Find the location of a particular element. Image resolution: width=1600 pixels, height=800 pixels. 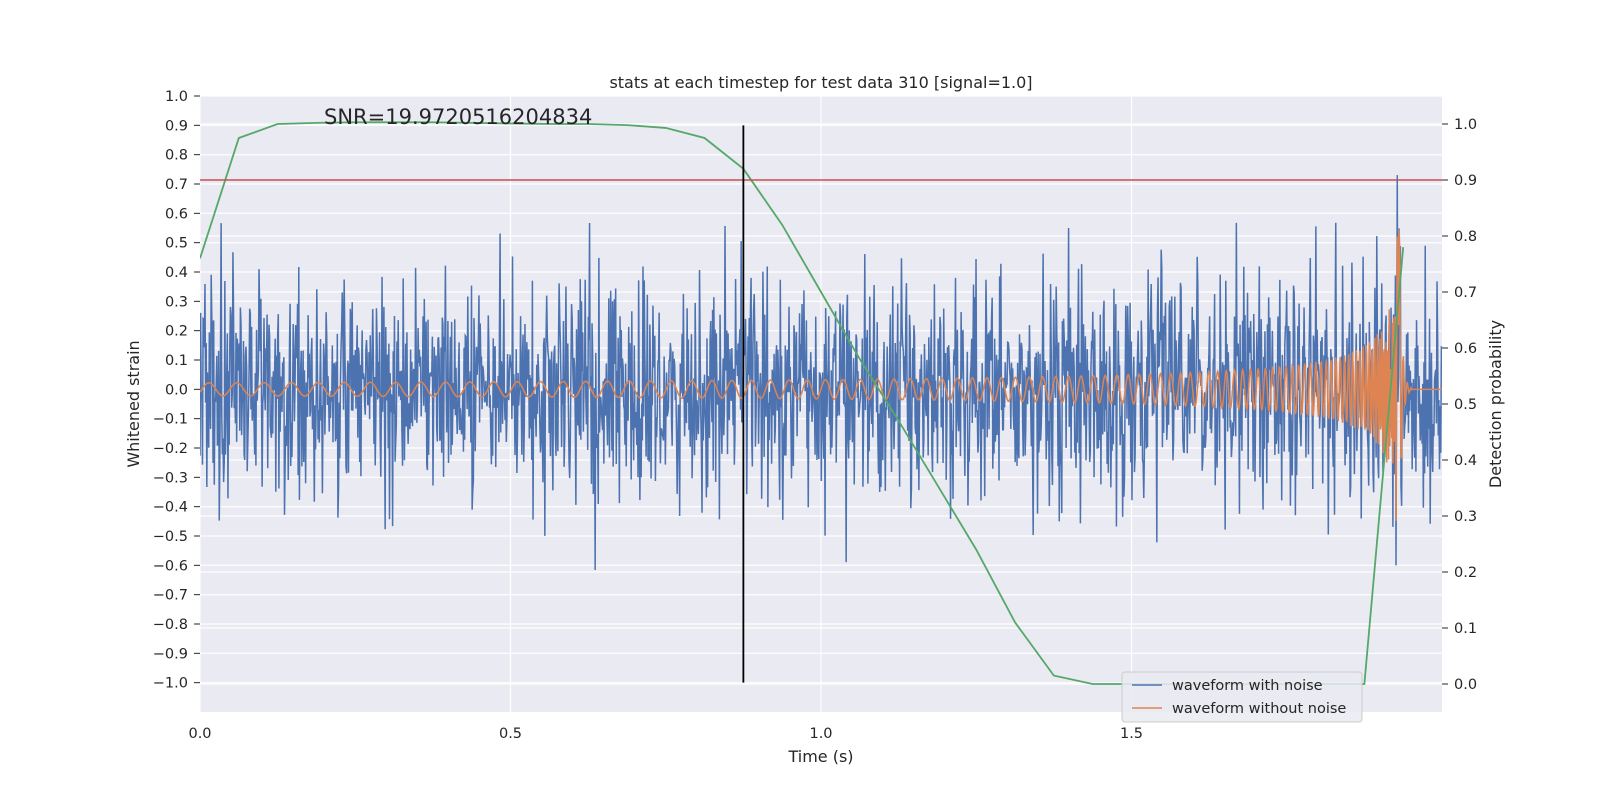

legend-label-clean: waveform without noise is located at coordinates (1259, 709).